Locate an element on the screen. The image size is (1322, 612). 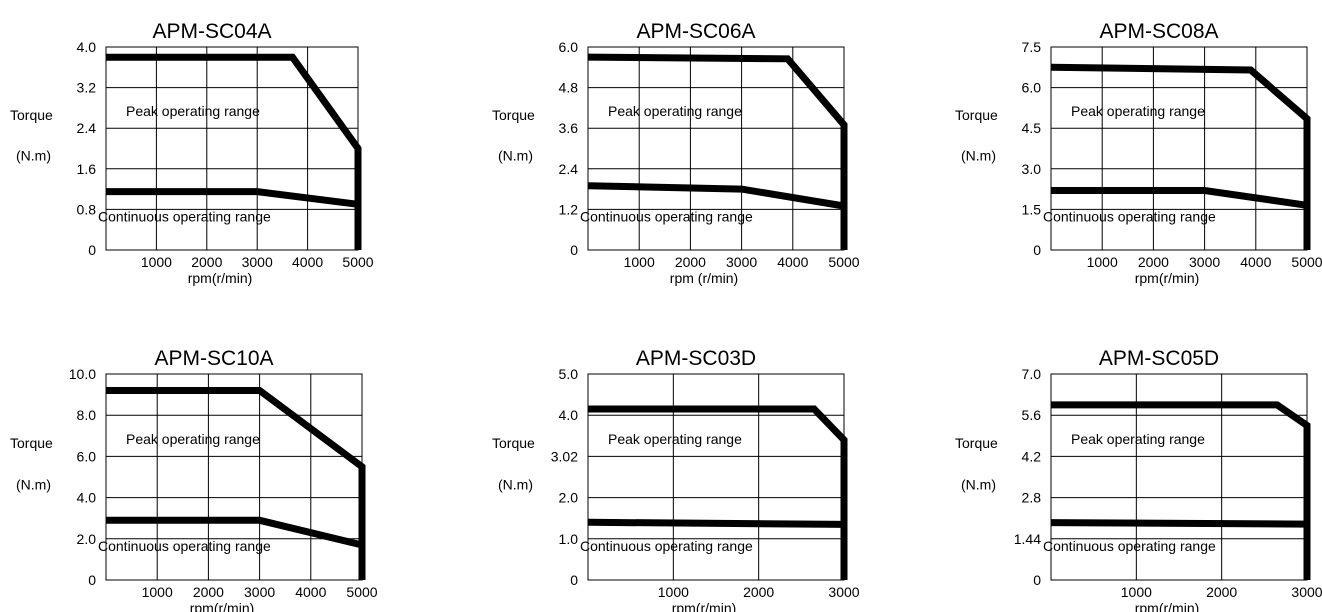
y-tick-label: 1.0 is located at coordinates (569, 539).